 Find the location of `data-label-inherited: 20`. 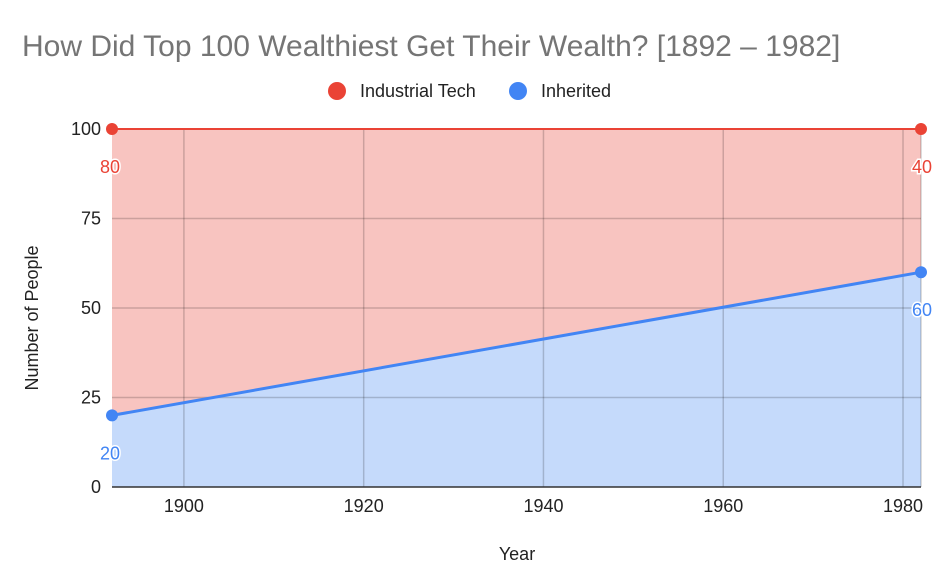

data-label-inherited: 20 is located at coordinates (110, 453).